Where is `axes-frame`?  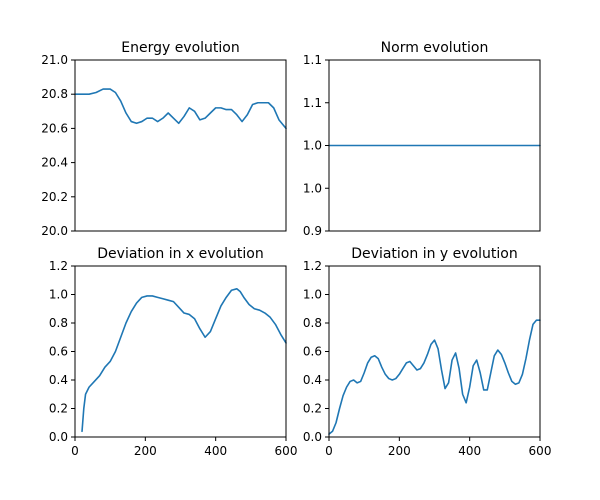
axes-frame is located at coordinates (180, 145).